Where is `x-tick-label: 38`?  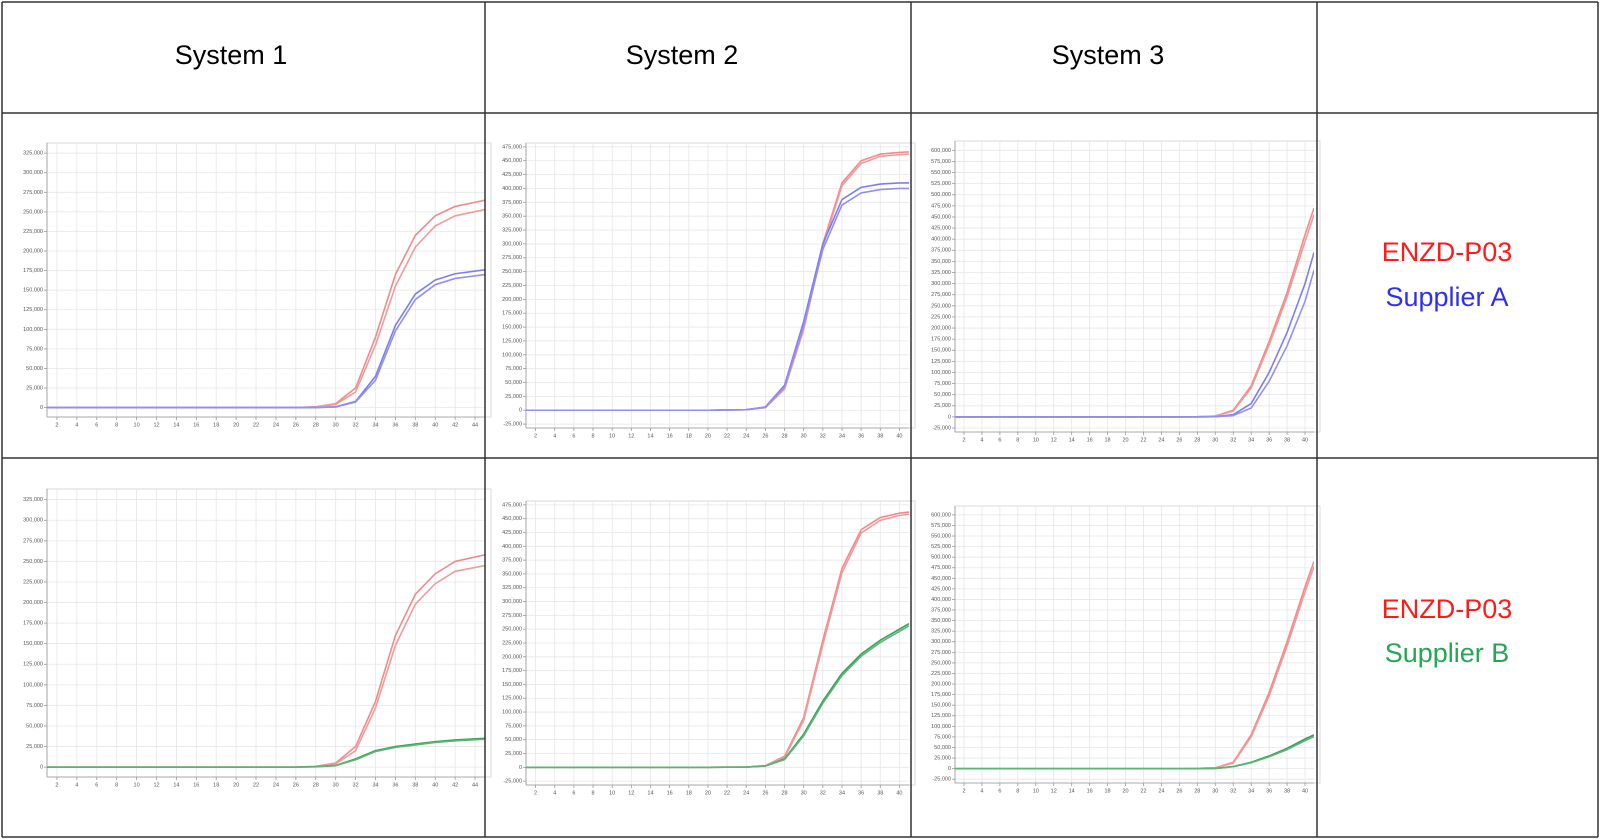
x-tick-label: 38 is located at coordinates (880, 793).